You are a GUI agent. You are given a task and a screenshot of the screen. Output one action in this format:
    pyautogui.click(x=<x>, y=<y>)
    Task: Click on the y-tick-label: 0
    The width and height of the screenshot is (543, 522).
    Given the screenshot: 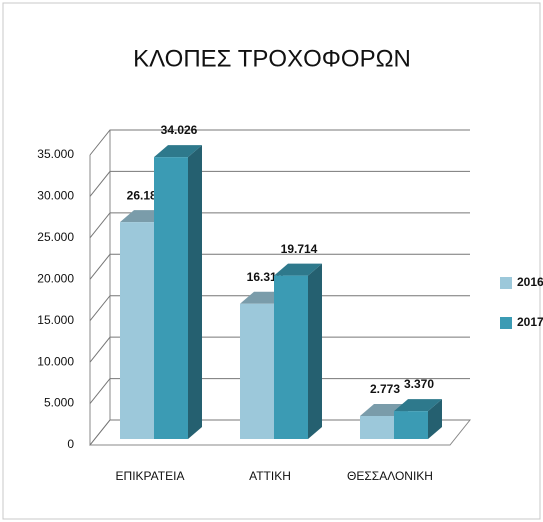 What is the action you would take?
    pyautogui.click(x=70, y=444)
    